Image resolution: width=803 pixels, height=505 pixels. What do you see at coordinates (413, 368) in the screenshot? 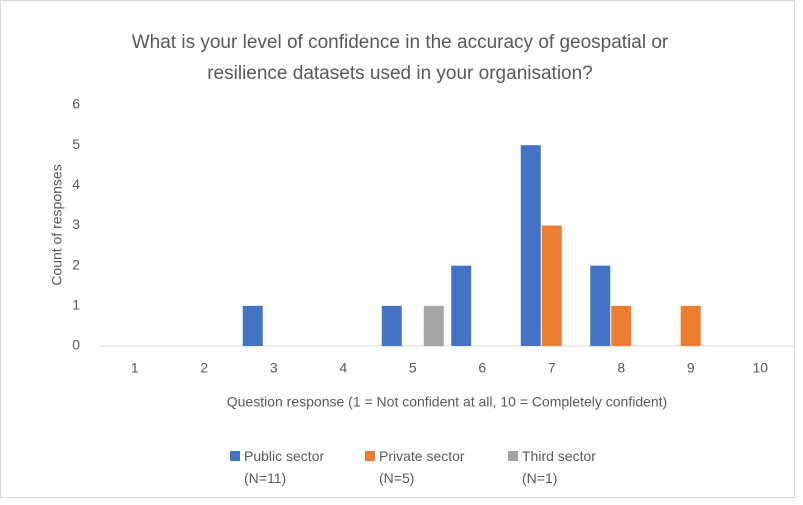
I see `x-tick-label: 5` at bounding box center [413, 368].